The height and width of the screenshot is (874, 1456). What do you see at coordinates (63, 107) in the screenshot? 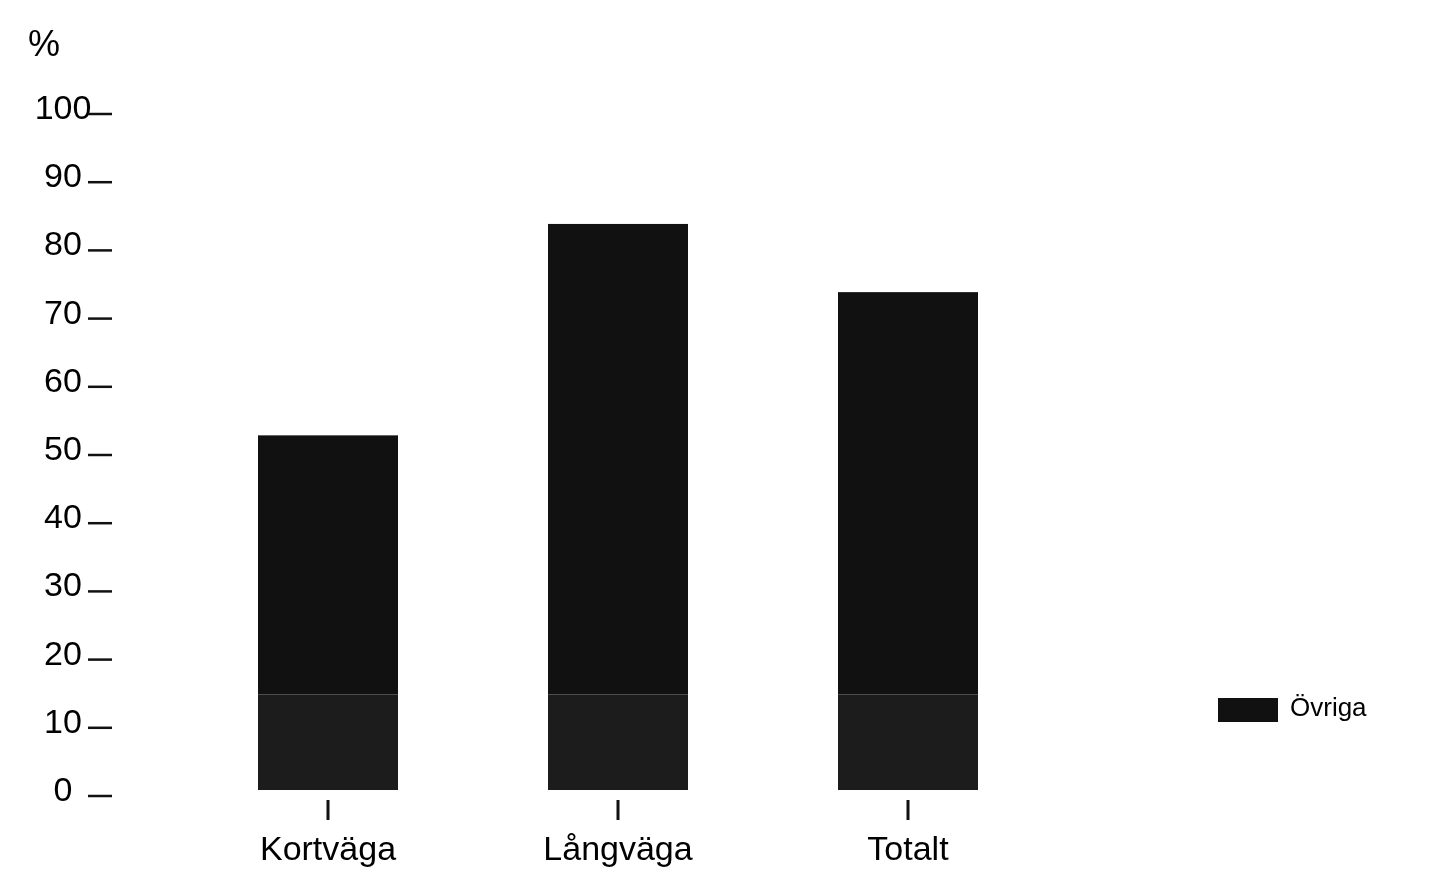
I see `y-tick-label: 100` at bounding box center [63, 107].